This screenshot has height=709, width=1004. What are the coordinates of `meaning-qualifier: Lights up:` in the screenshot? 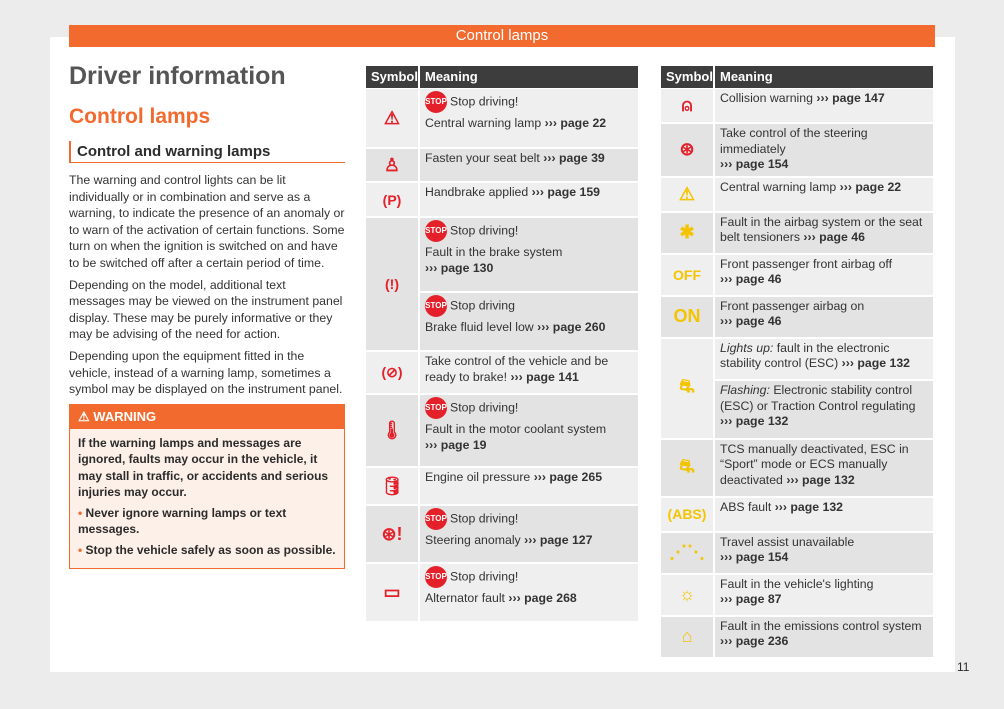 It's located at (747, 347).